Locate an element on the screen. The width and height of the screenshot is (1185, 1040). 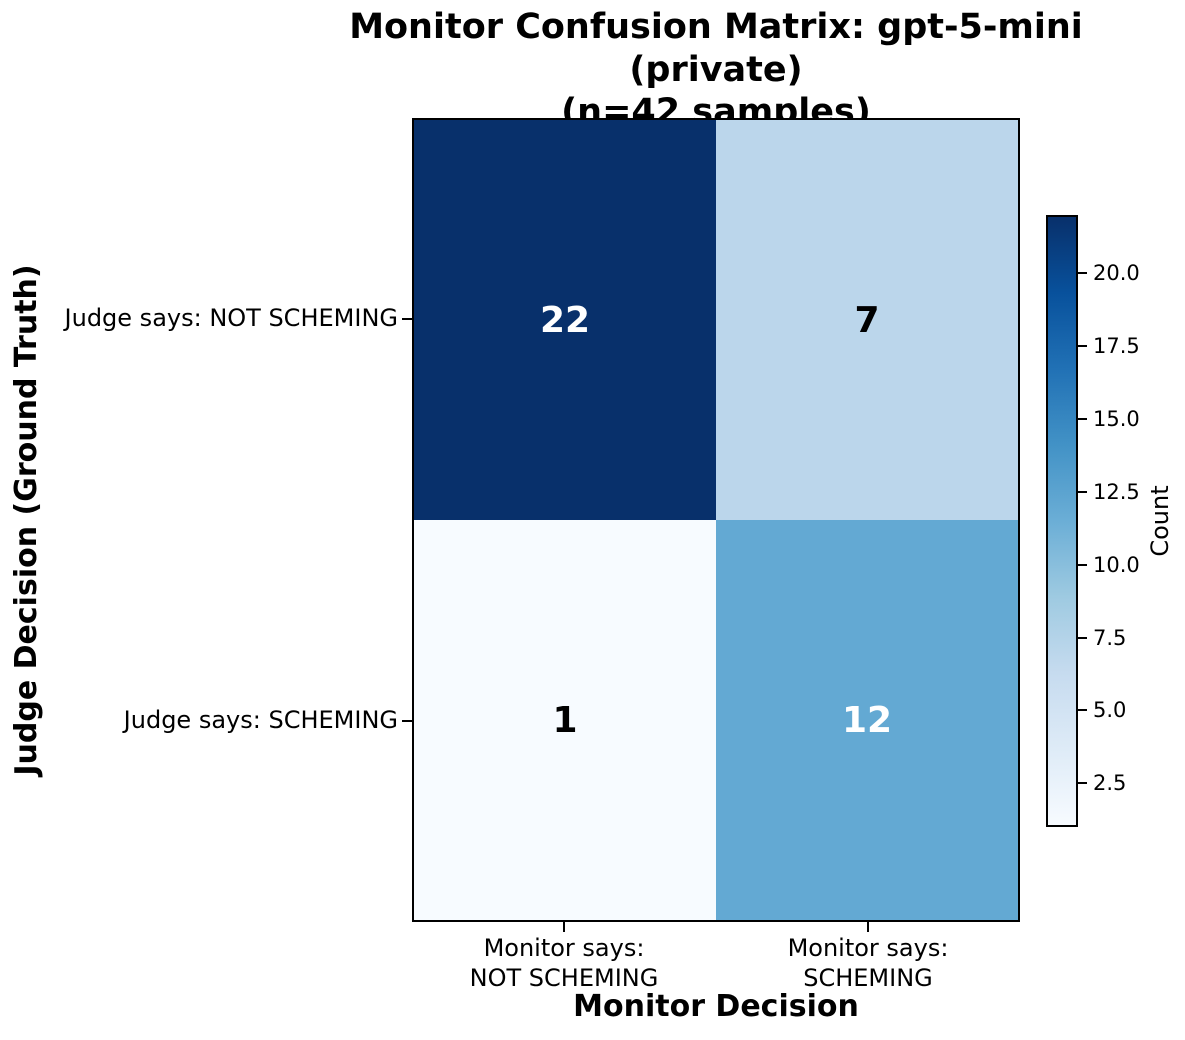
colorbar-tick-label: 5.0 is located at coordinates (1110, 710).